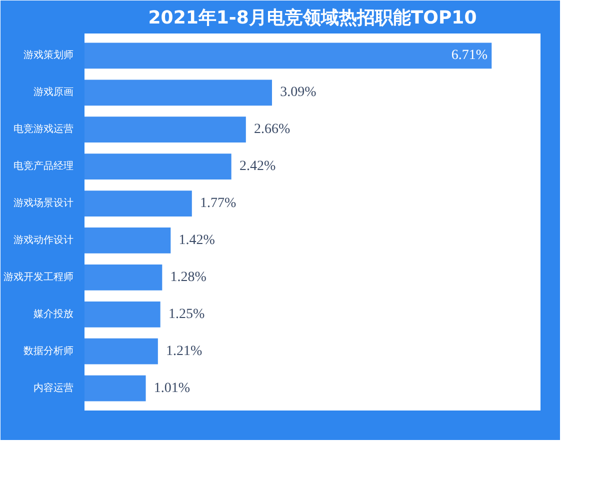 The image size is (600, 480). What do you see at coordinates (39, 276) in the screenshot?
I see `y-tick-label: 游戏开发工程师` at bounding box center [39, 276].